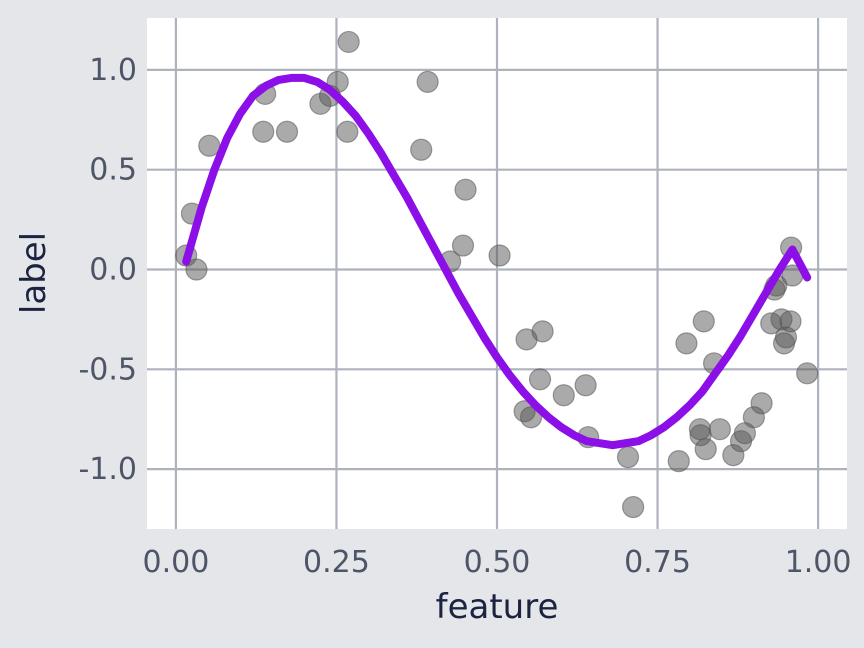 This screenshot has width=864, height=648. I want to click on x-tick-label: 0.00, so click(176, 562).